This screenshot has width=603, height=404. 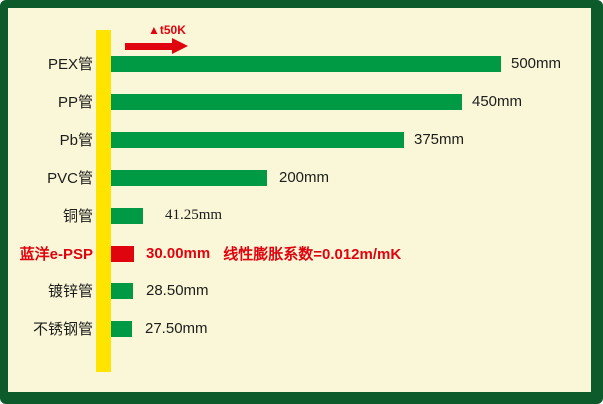 What do you see at coordinates (178, 253) in the screenshot?
I see `value-label: 30.00mm` at bounding box center [178, 253].